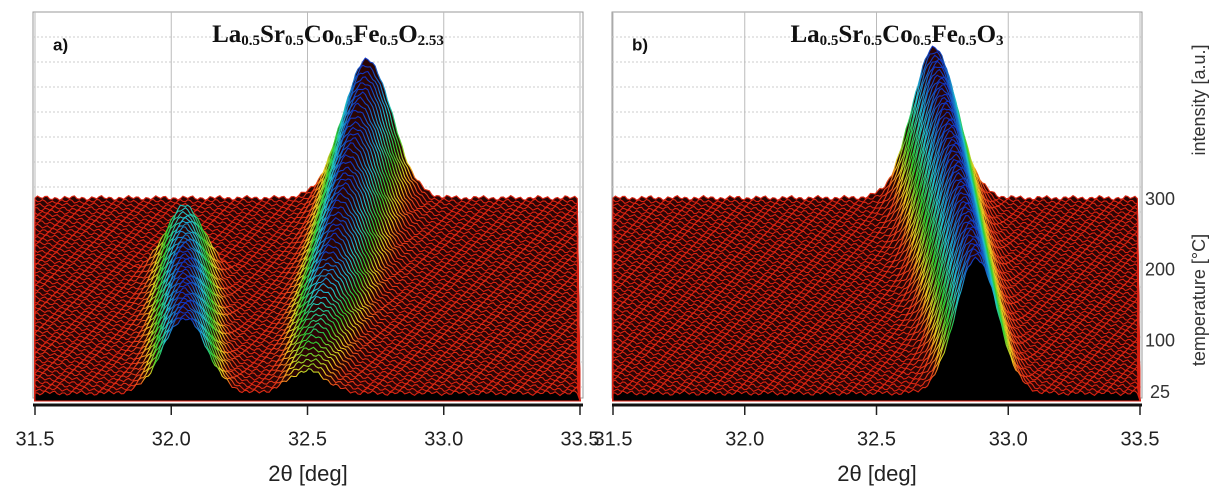 This screenshot has width=1215, height=498. Describe the element at coordinates (1160, 199) in the screenshot. I see `y2-tick-label: 300` at that location.